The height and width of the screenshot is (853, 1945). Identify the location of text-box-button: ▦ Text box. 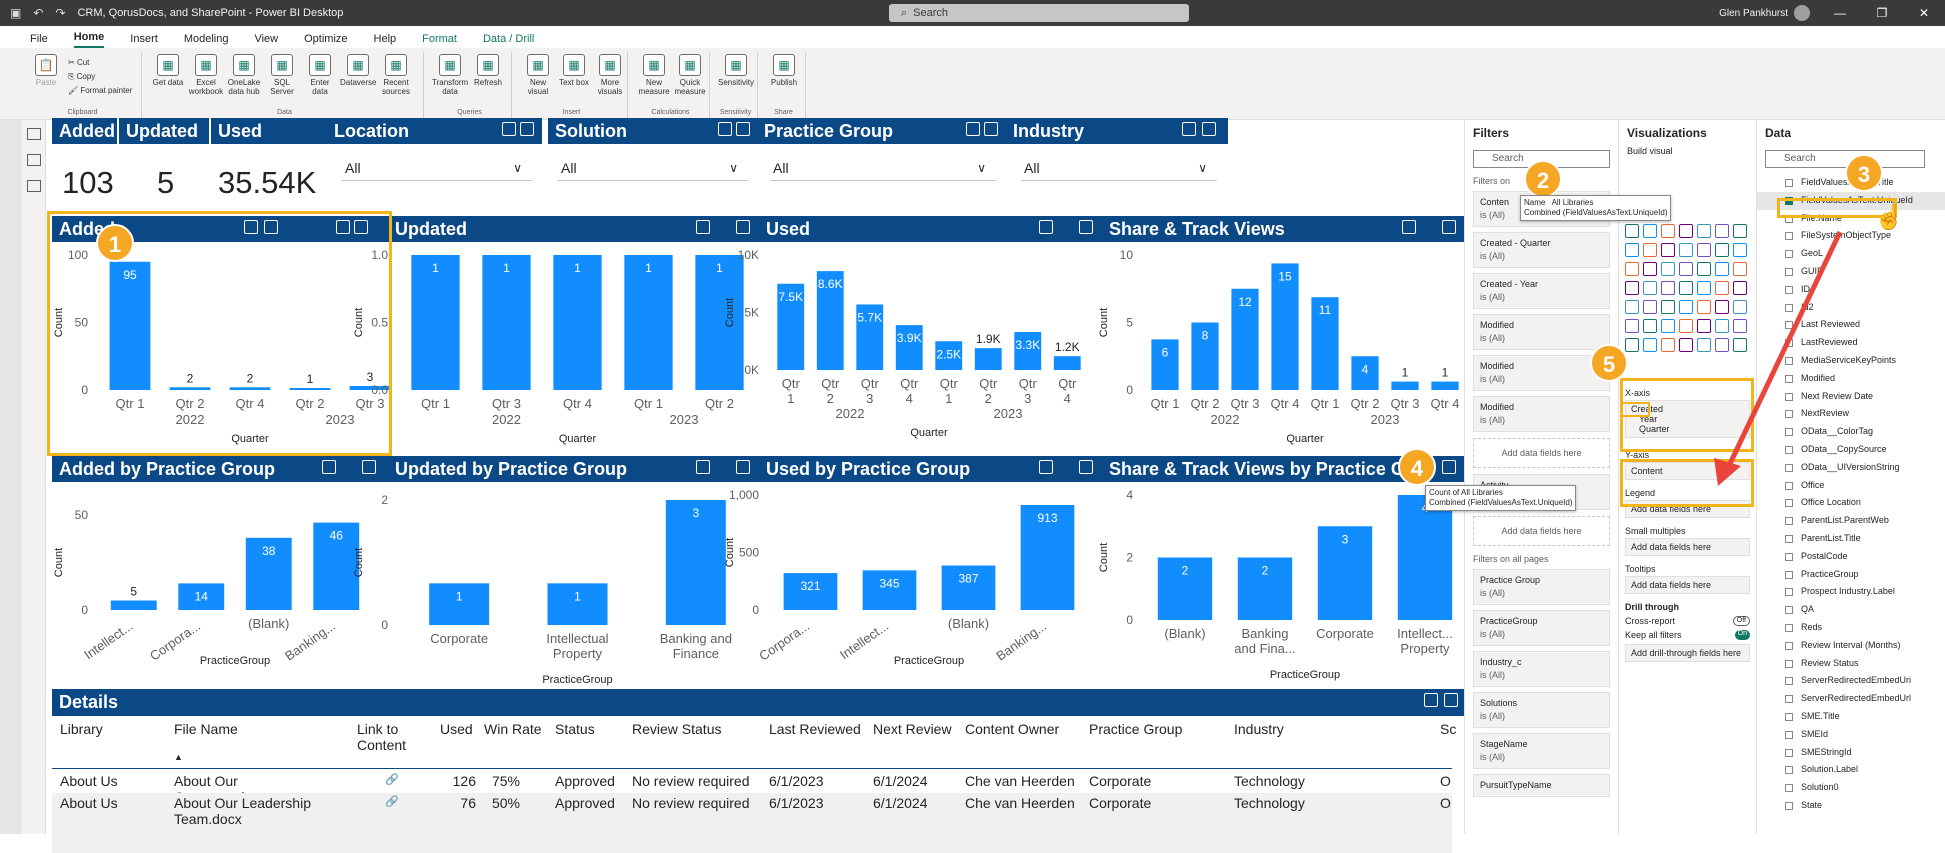
(574, 70).